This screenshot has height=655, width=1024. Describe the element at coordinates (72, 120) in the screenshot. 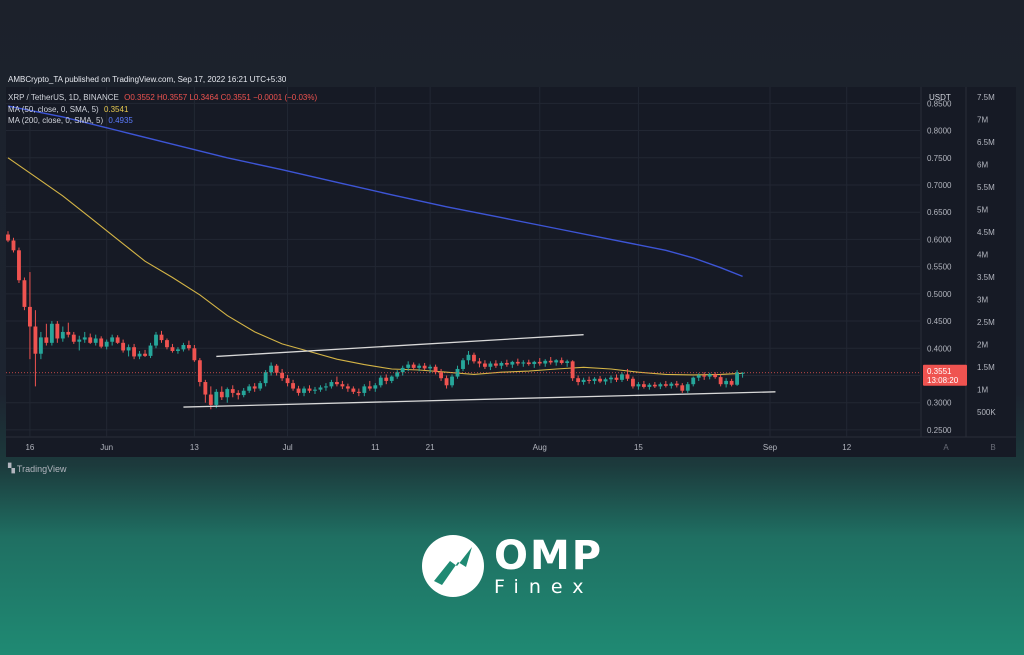

I see `legend-ma200-row: MA (200, close, 0, SMA, 5) 0.4935` at that location.